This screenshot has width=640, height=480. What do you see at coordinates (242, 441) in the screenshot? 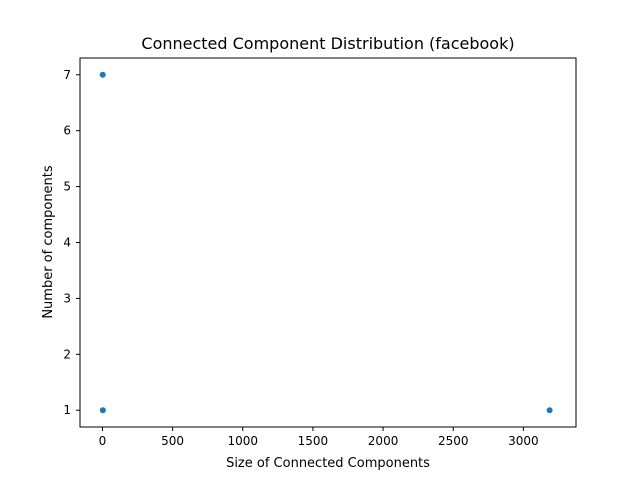
I see `x-tick-label: 1000` at bounding box center [242, 441].